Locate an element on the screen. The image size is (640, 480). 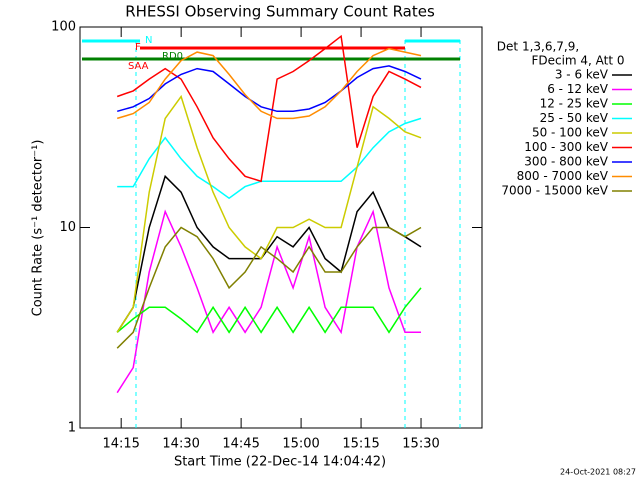
legend-label: 50 - 100 keV is located at coordinates (570, 133).